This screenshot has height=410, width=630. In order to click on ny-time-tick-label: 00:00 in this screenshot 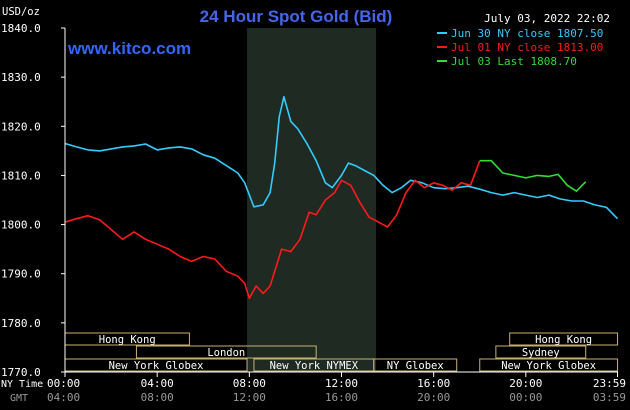, I will do `click(63, 383)`.